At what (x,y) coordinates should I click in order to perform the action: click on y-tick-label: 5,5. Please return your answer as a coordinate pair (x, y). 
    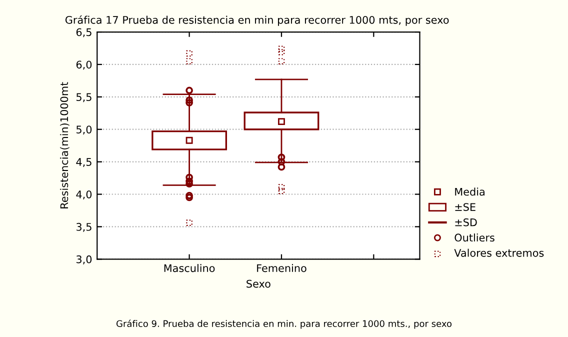
    Looking at the image, I should click on (84, 97).